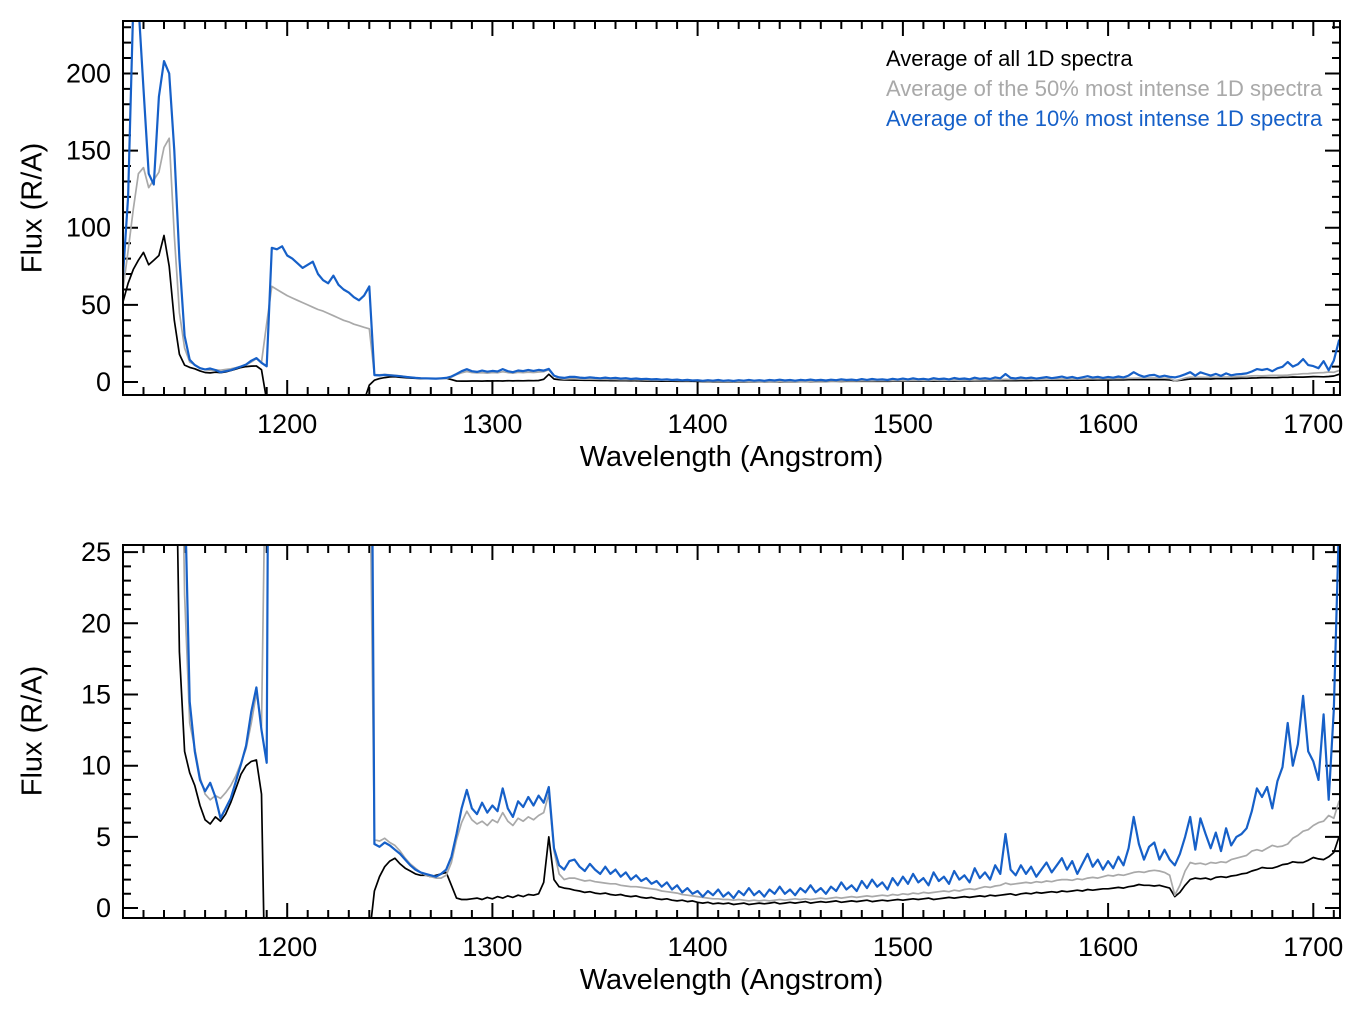 This screenshot has height=1018, width=1365. I want to click on y-tick-label: 5, so click(103, 837).